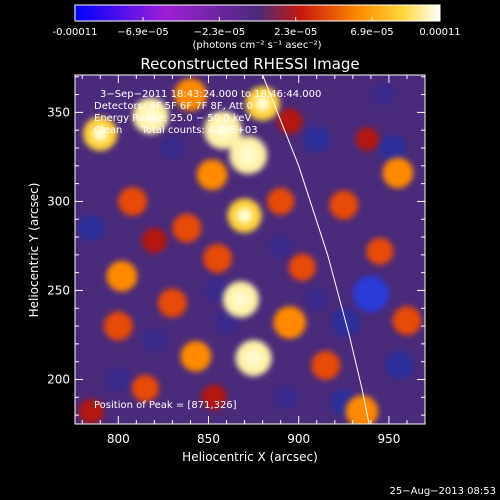  What do you see at coordinates (58, 112) in the screenshot?
I see `y-tick-label: 350` at bounding box center [58, 112].